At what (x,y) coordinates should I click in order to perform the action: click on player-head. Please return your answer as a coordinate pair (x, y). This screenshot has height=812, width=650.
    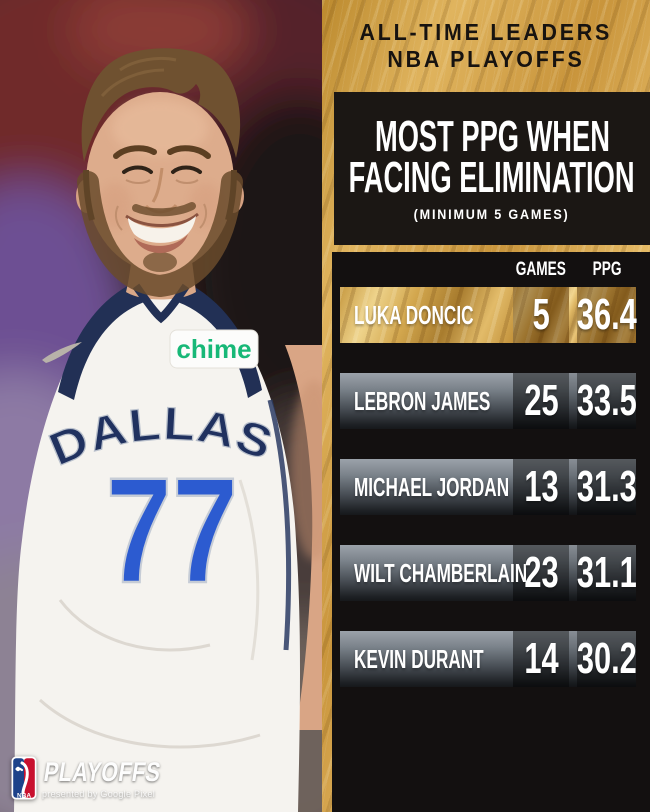
    Looking at the image, I should click on (160, 186).